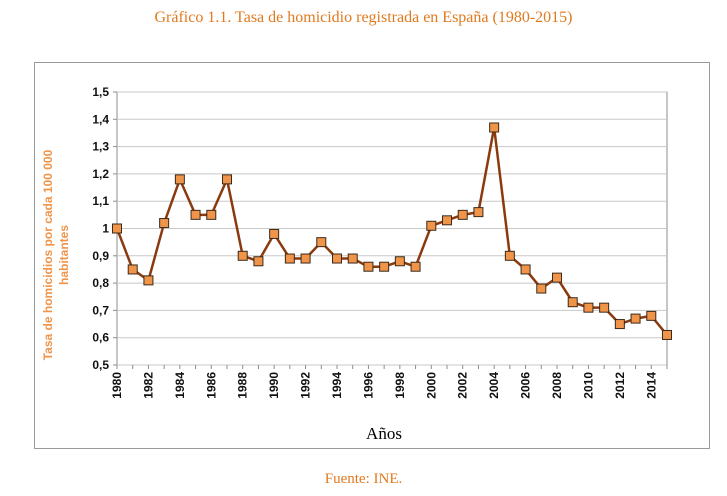 Image resolution: width=727 pixels, height=496 pixels. What do you see at coordinates (48, 254) in the screenshot?
I see `y-axis-label: Tasa de homicidios por cada 100 000` at bounding box center [48, 254].